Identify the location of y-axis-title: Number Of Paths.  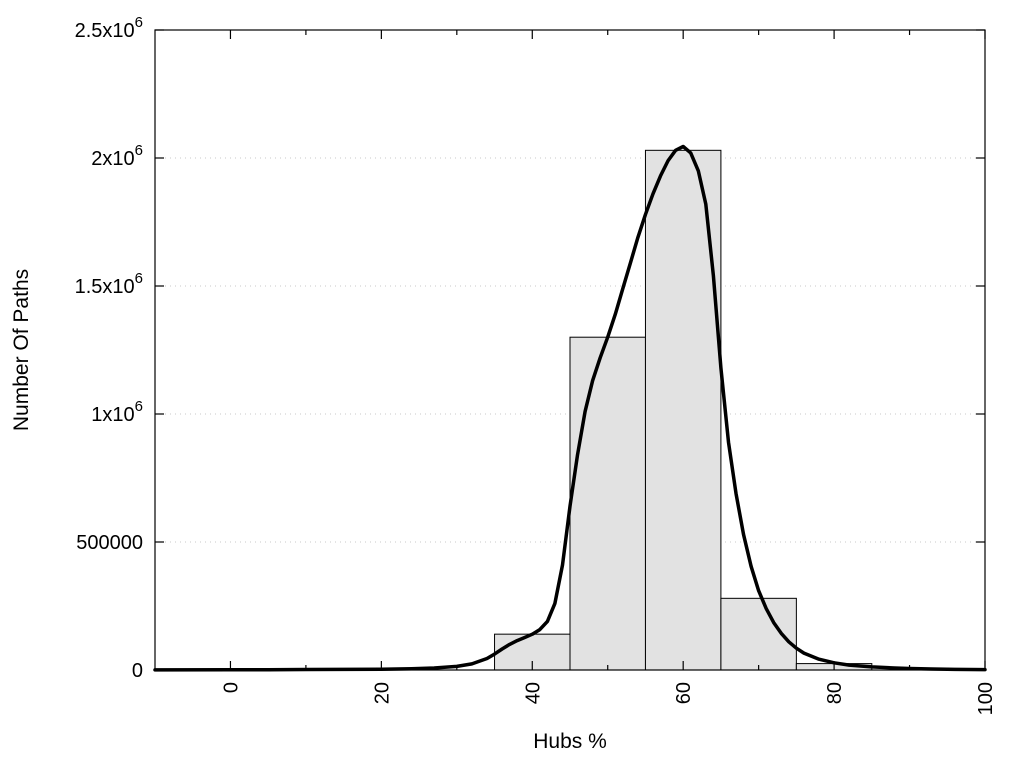
(21, 350).